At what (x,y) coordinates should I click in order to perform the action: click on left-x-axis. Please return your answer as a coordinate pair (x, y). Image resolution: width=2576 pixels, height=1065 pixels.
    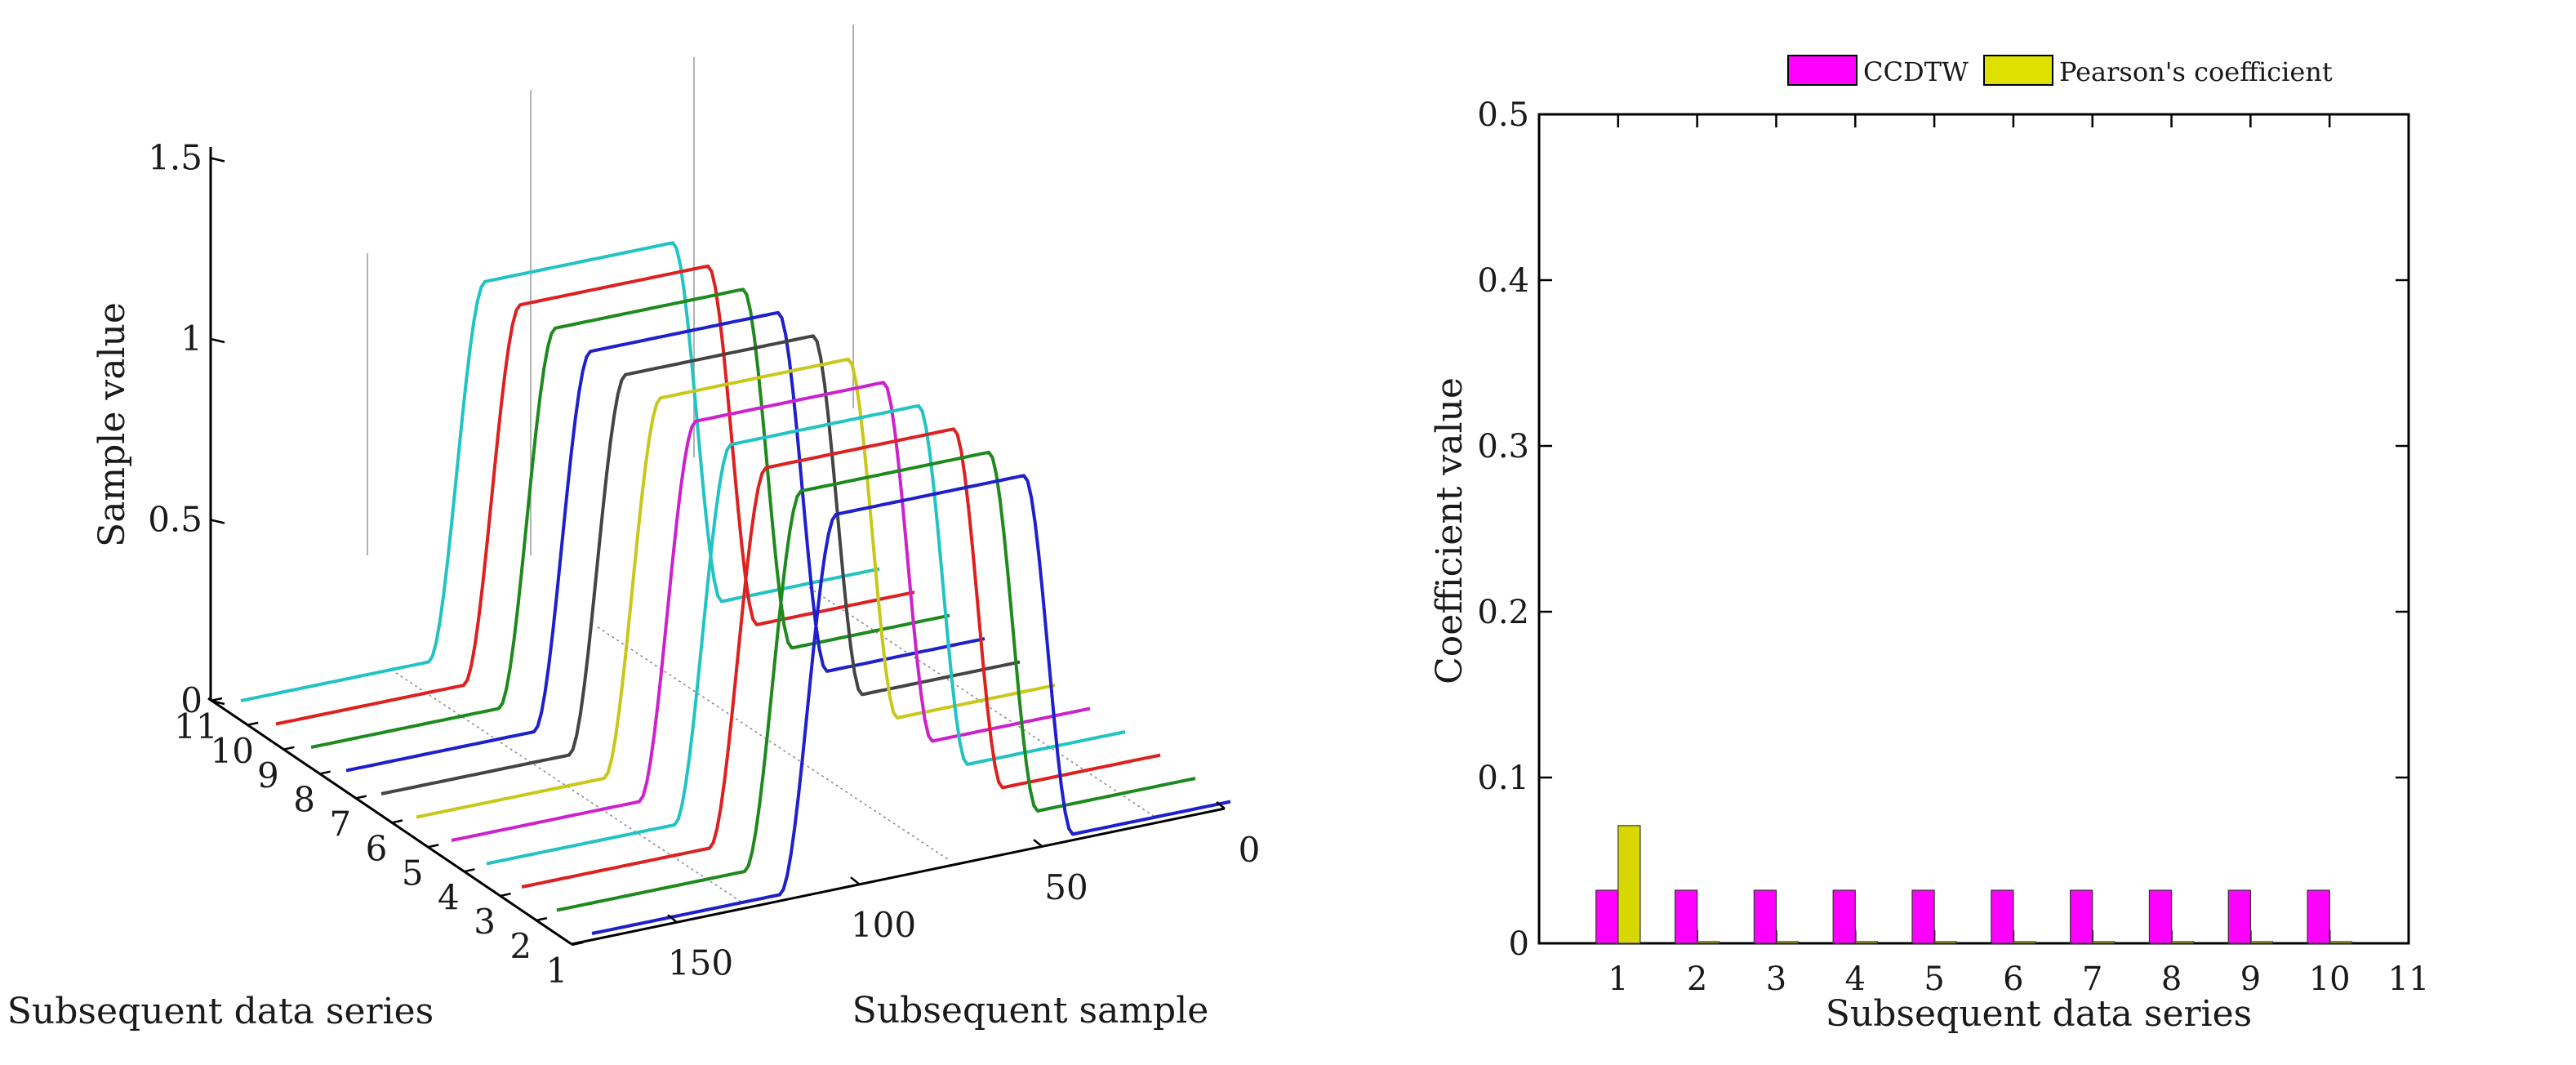
    Looking at the image, I should click on (898, 876).